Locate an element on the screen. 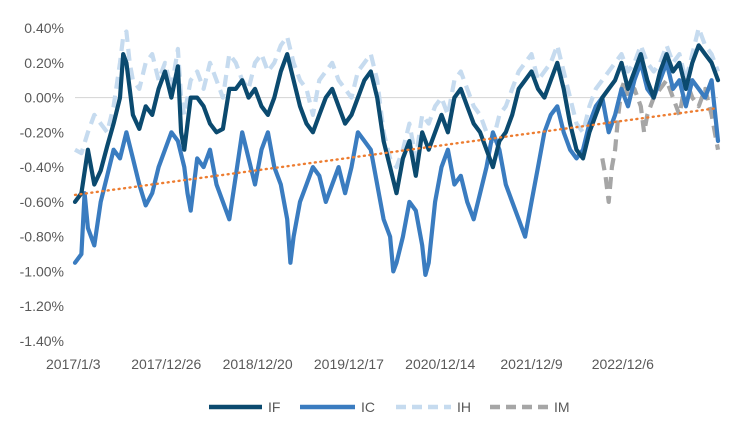 This screenshot has width=729, height=423. y-tick-label: -0.40% is located at coordinates (42, 167).